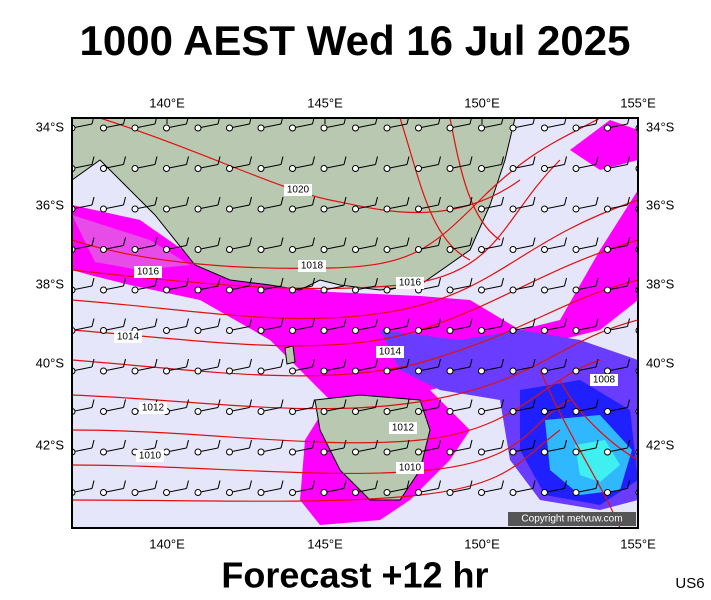  Describe the element at coordinates (298, 190) in the screenshot. I see `isobar-label: 1020` at that location.